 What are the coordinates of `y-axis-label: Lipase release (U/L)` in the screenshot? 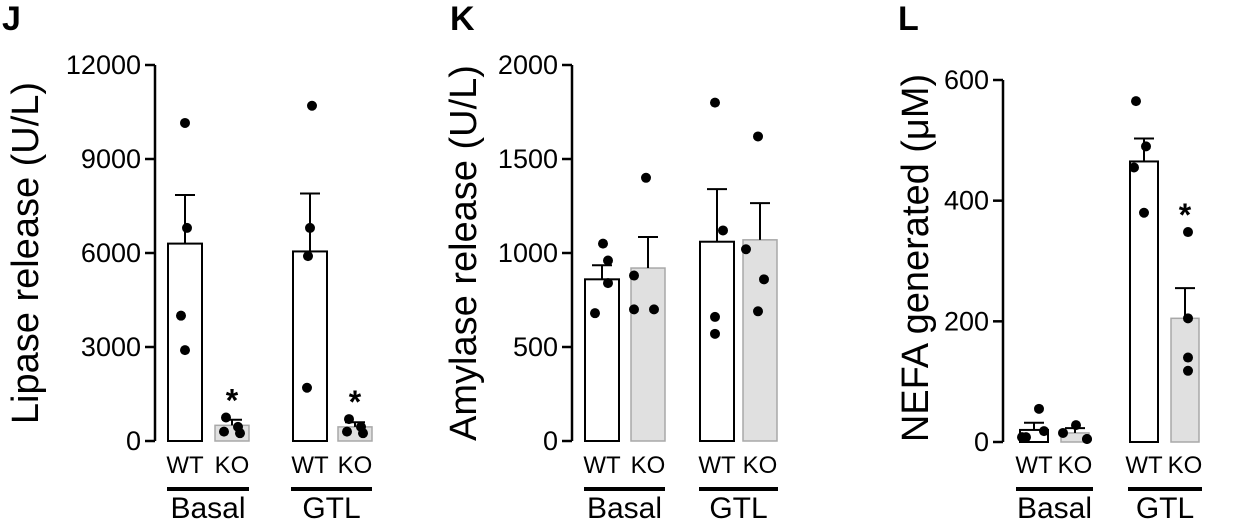 It's located at (26, 253).